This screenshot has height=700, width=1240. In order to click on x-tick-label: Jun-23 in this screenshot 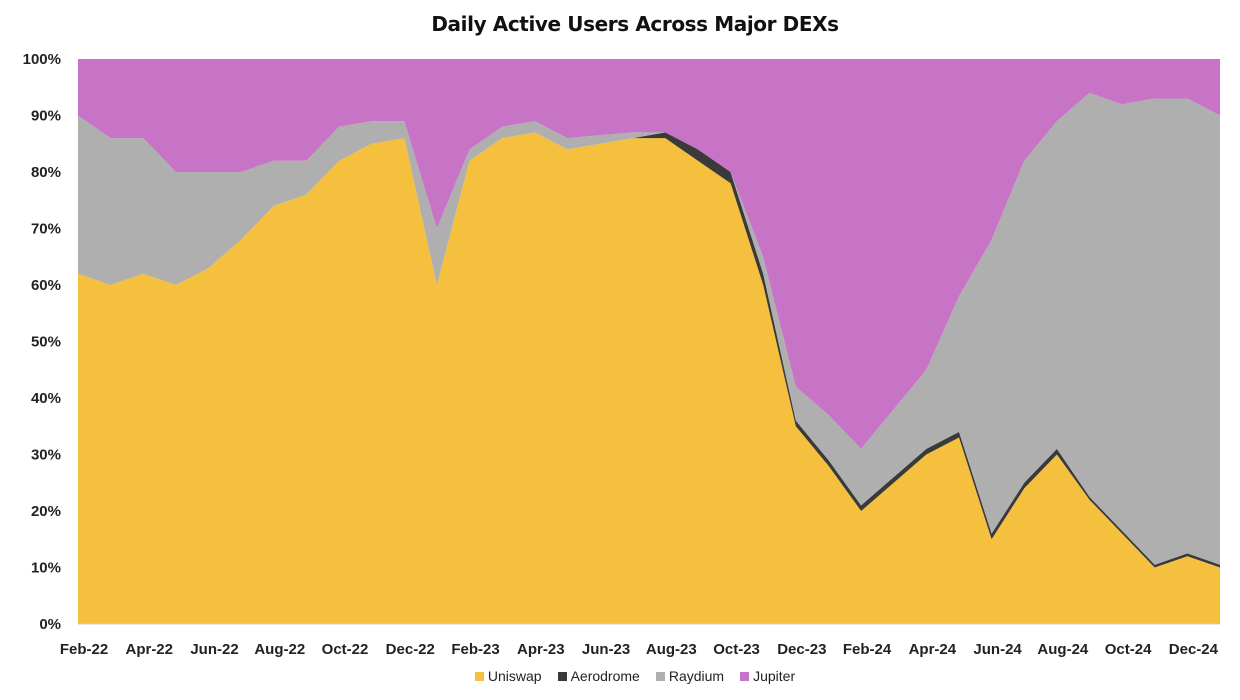, I will do `click(606, 649)`.